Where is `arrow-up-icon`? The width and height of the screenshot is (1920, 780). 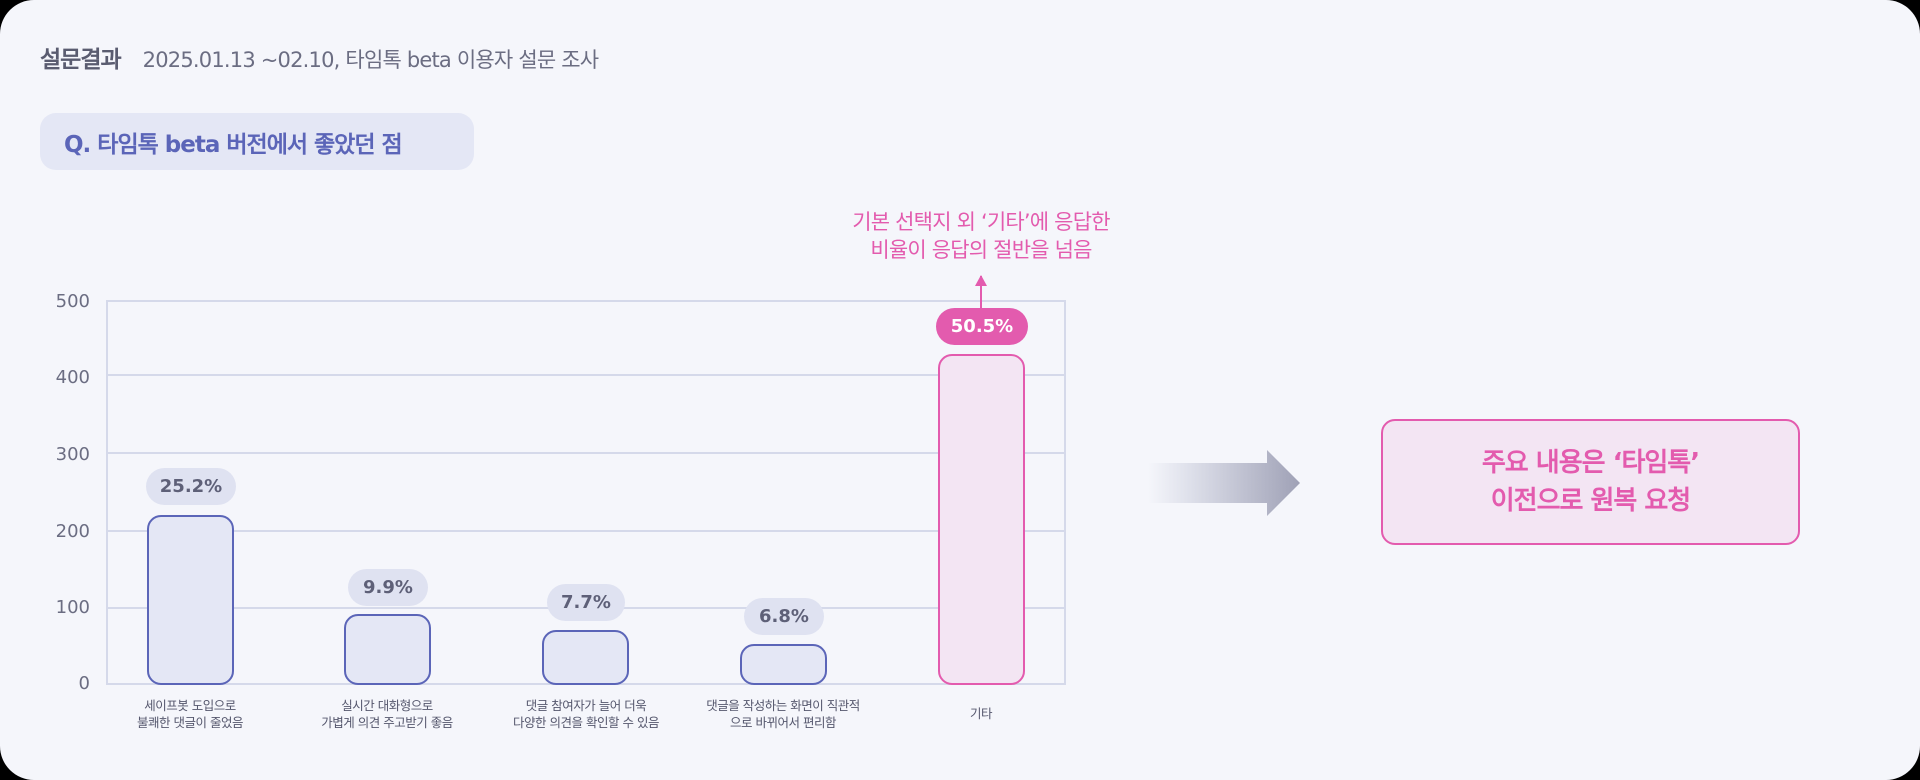
arrow-up-icon is located at coordinates (981, 280).